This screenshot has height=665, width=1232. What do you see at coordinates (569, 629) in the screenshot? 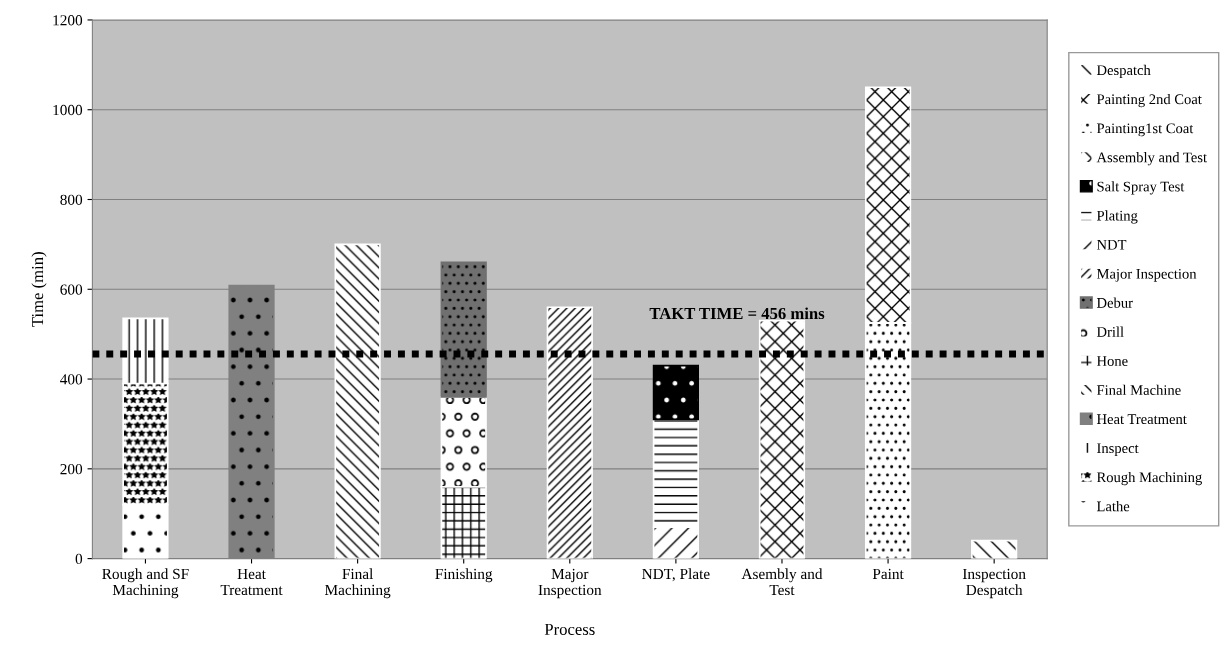
I see `x-axis-title: Process` at bounding box center [569, 629].